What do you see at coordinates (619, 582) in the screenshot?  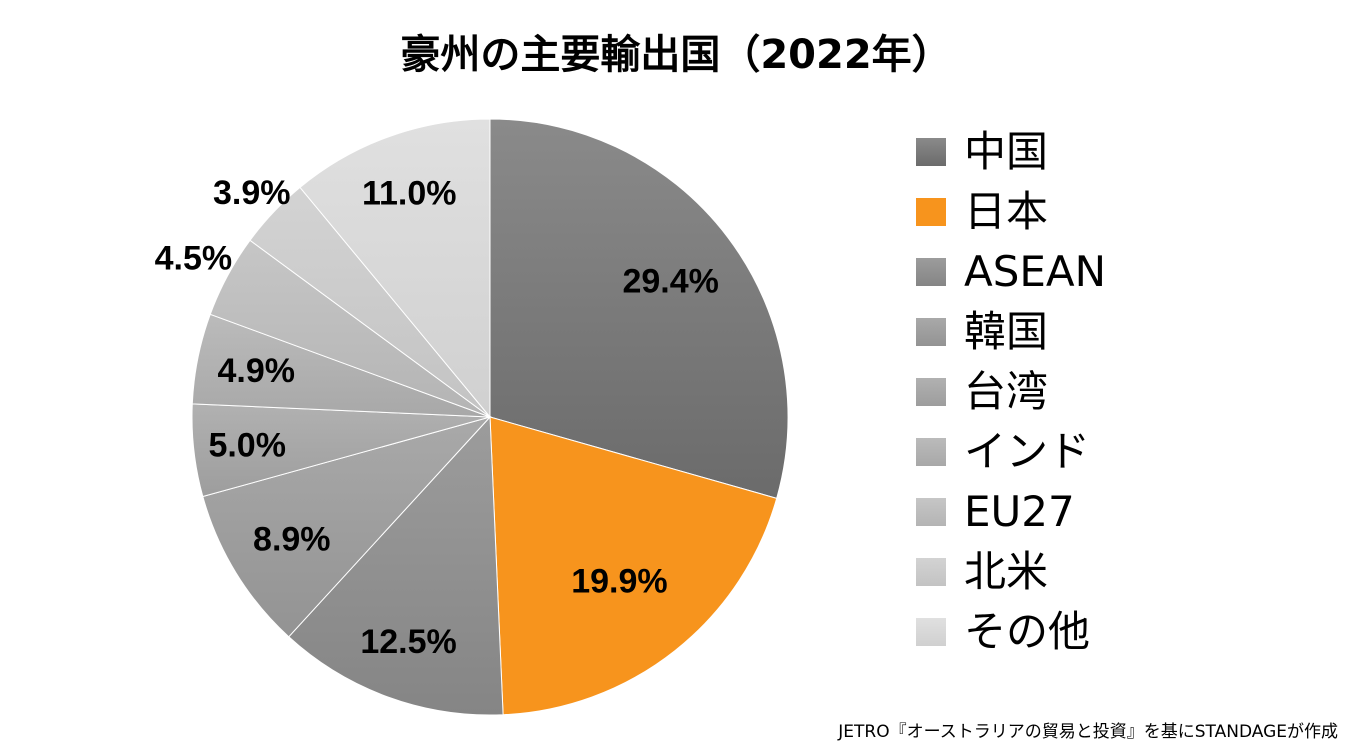 I see `data-label-1: 19.9%` at bounding box center [619, 582].